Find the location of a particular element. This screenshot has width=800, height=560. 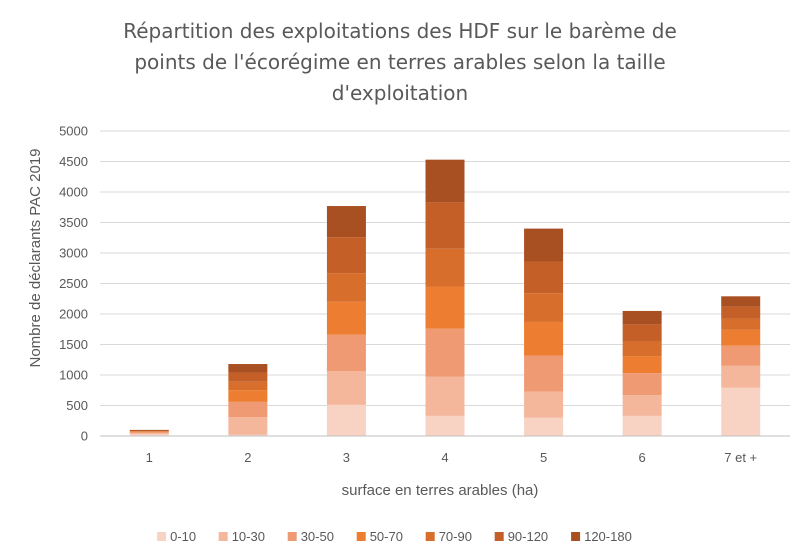

y-axis-label: Nombre de déclarants PAC 2019 is located at coordinates (35, 257).